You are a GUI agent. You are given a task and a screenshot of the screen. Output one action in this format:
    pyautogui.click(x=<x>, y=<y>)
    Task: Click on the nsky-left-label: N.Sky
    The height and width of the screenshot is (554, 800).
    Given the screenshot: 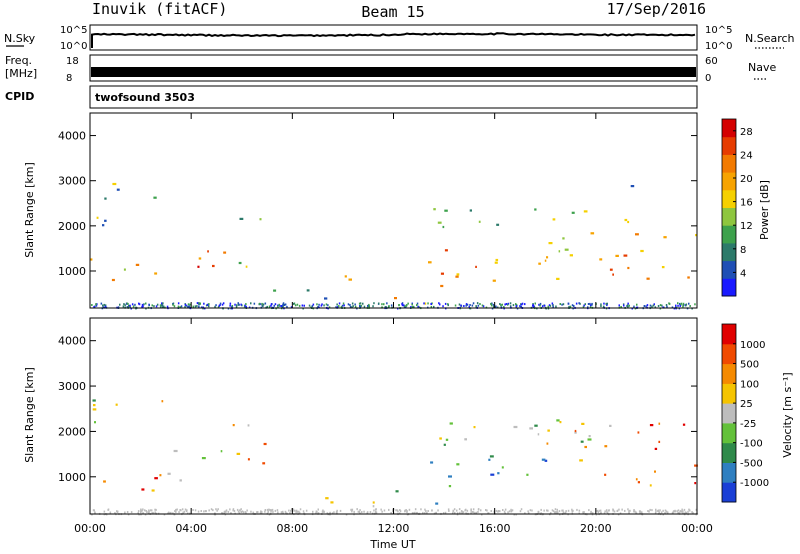 What is the action you would take?
    pyautogui.click(x=20, y=38)
    